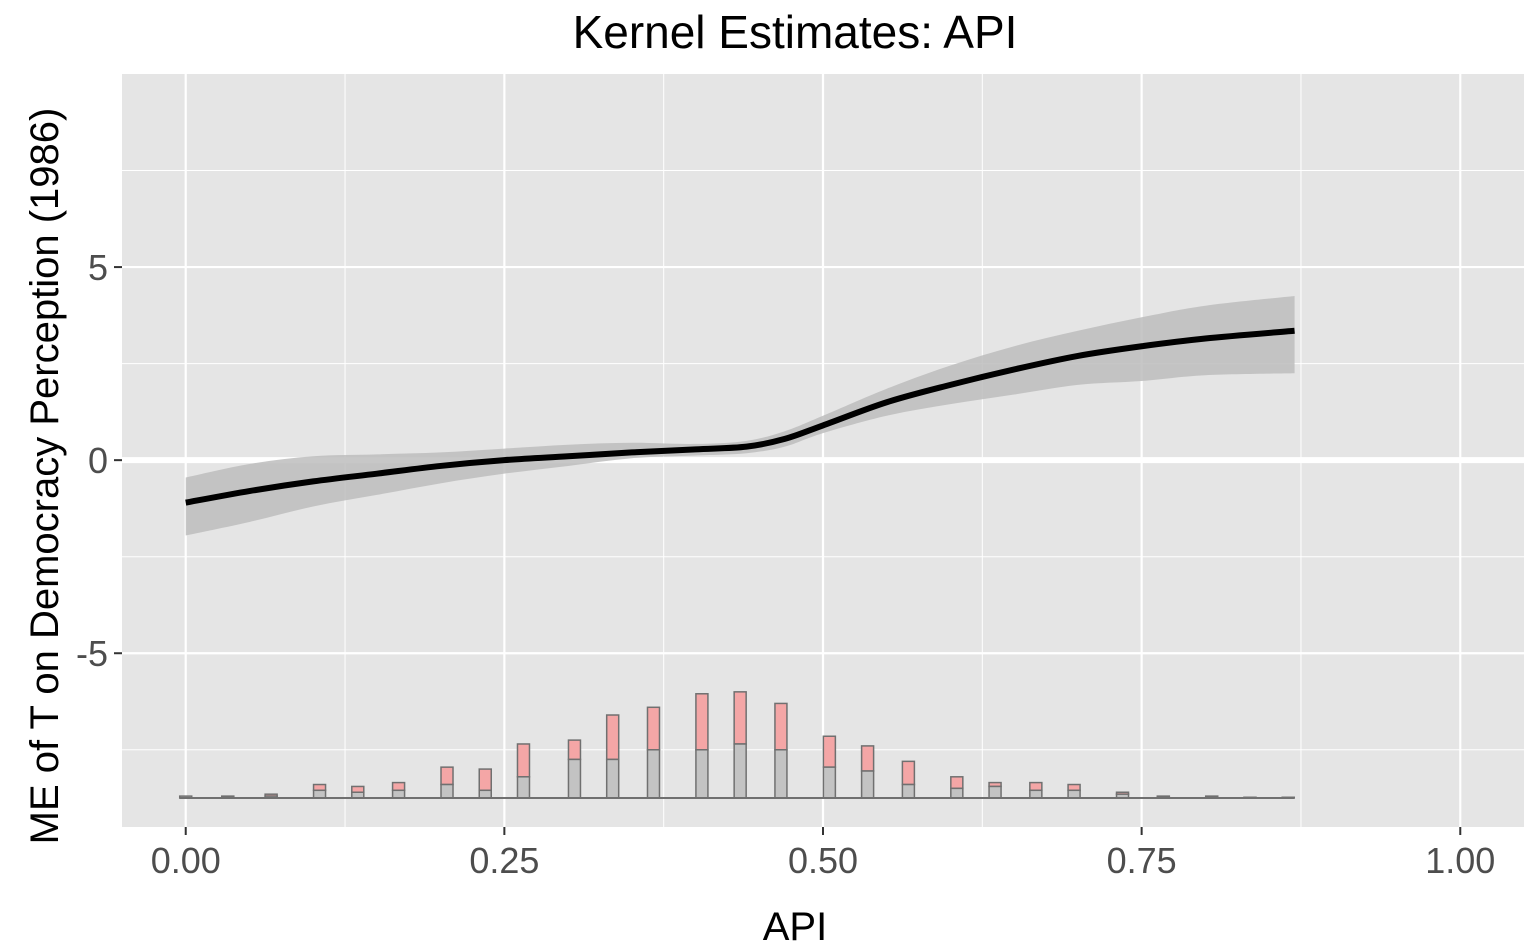 This screenshot has height=951, width=1540. Describe the element at coordinates (795, 32) in the screenshot. I see `chart-title: Kernel Estimates: API` at that location.